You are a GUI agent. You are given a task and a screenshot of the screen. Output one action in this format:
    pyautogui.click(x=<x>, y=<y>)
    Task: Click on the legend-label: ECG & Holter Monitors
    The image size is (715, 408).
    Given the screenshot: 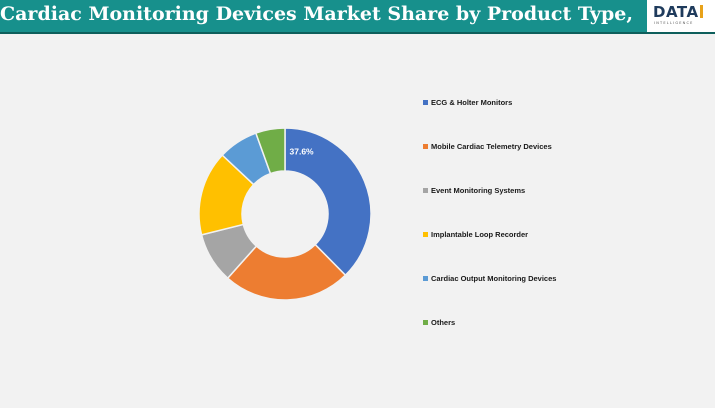 What is the action you would take?
    pyautogui.click(x=472, y=102)
    